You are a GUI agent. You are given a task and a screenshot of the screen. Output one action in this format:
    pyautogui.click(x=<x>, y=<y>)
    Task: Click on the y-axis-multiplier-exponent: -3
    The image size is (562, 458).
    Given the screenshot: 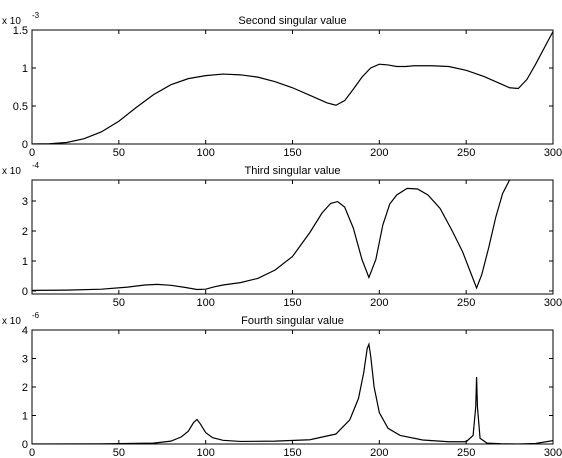 What is the action you would take?
    pyautogui.click(x=36, y=15)
    